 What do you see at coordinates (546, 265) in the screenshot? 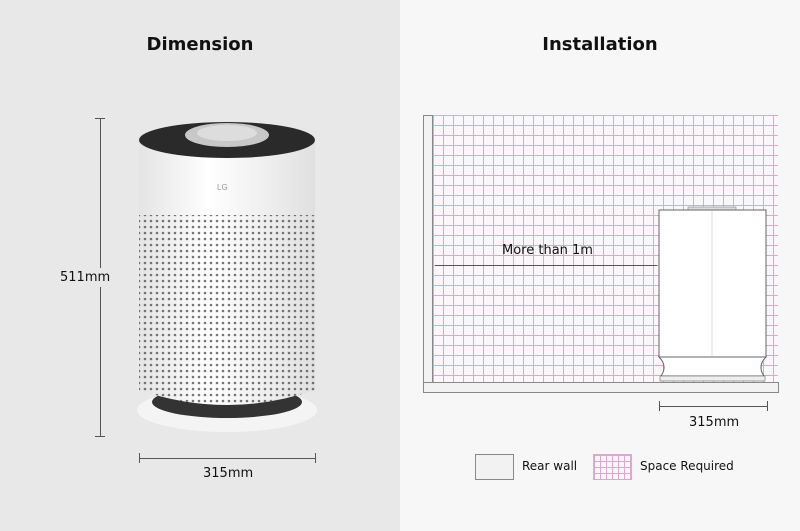
I see `clearance-arrow` at bounding box center [546, 265].